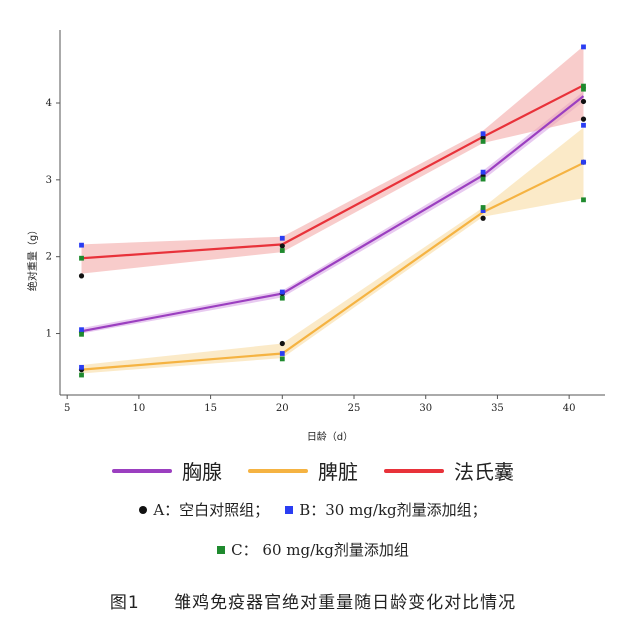 Image resolution: width=626 pixels, height=619 pixels. I want to click on x-axis-title: 日龄（d）, so click(330, 436).